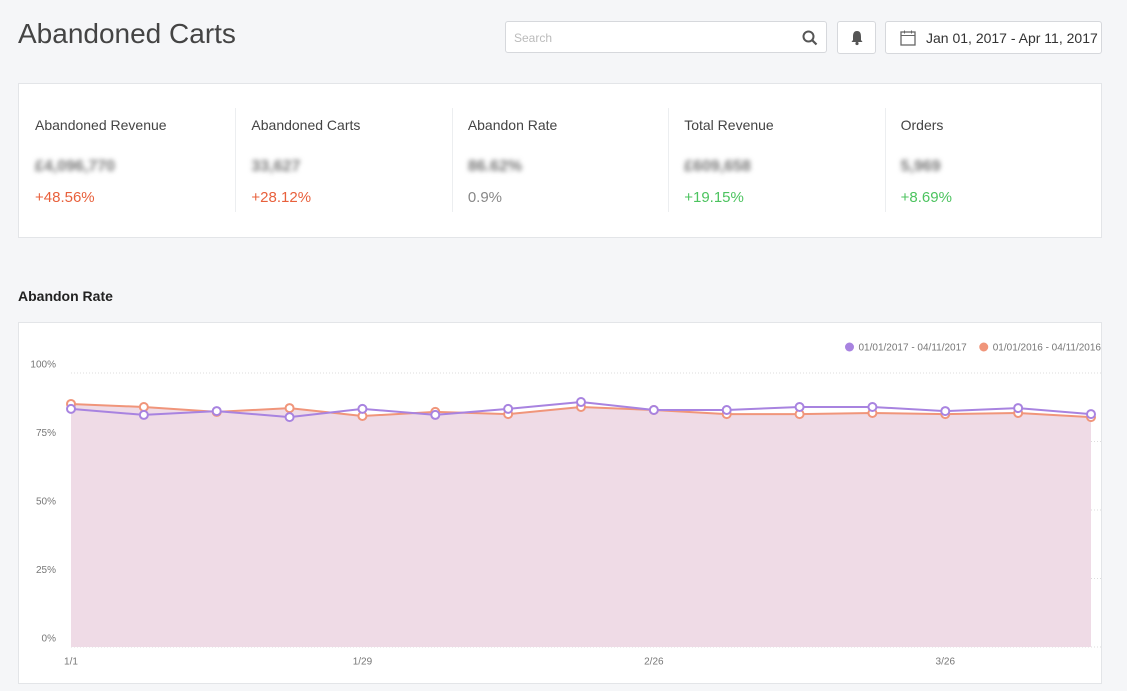  Describe the element at coordinates (46, 570) in the screenshot. I see `y-tick-label: 25%` at that location.